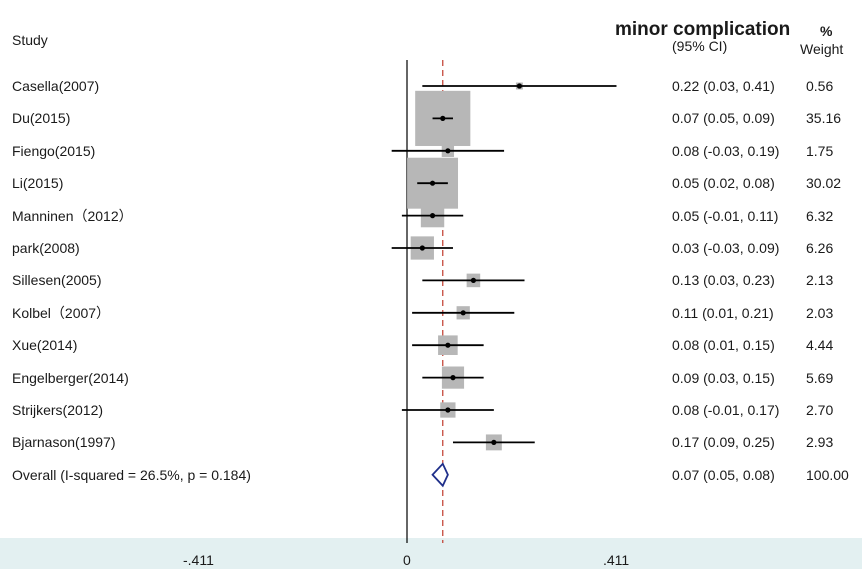  What do you see at coordinates (723, 474) in the screenshot?
I see `overall-ci-label: 0.07 (0.05, 0.08)` at bounding box center [723, 474].